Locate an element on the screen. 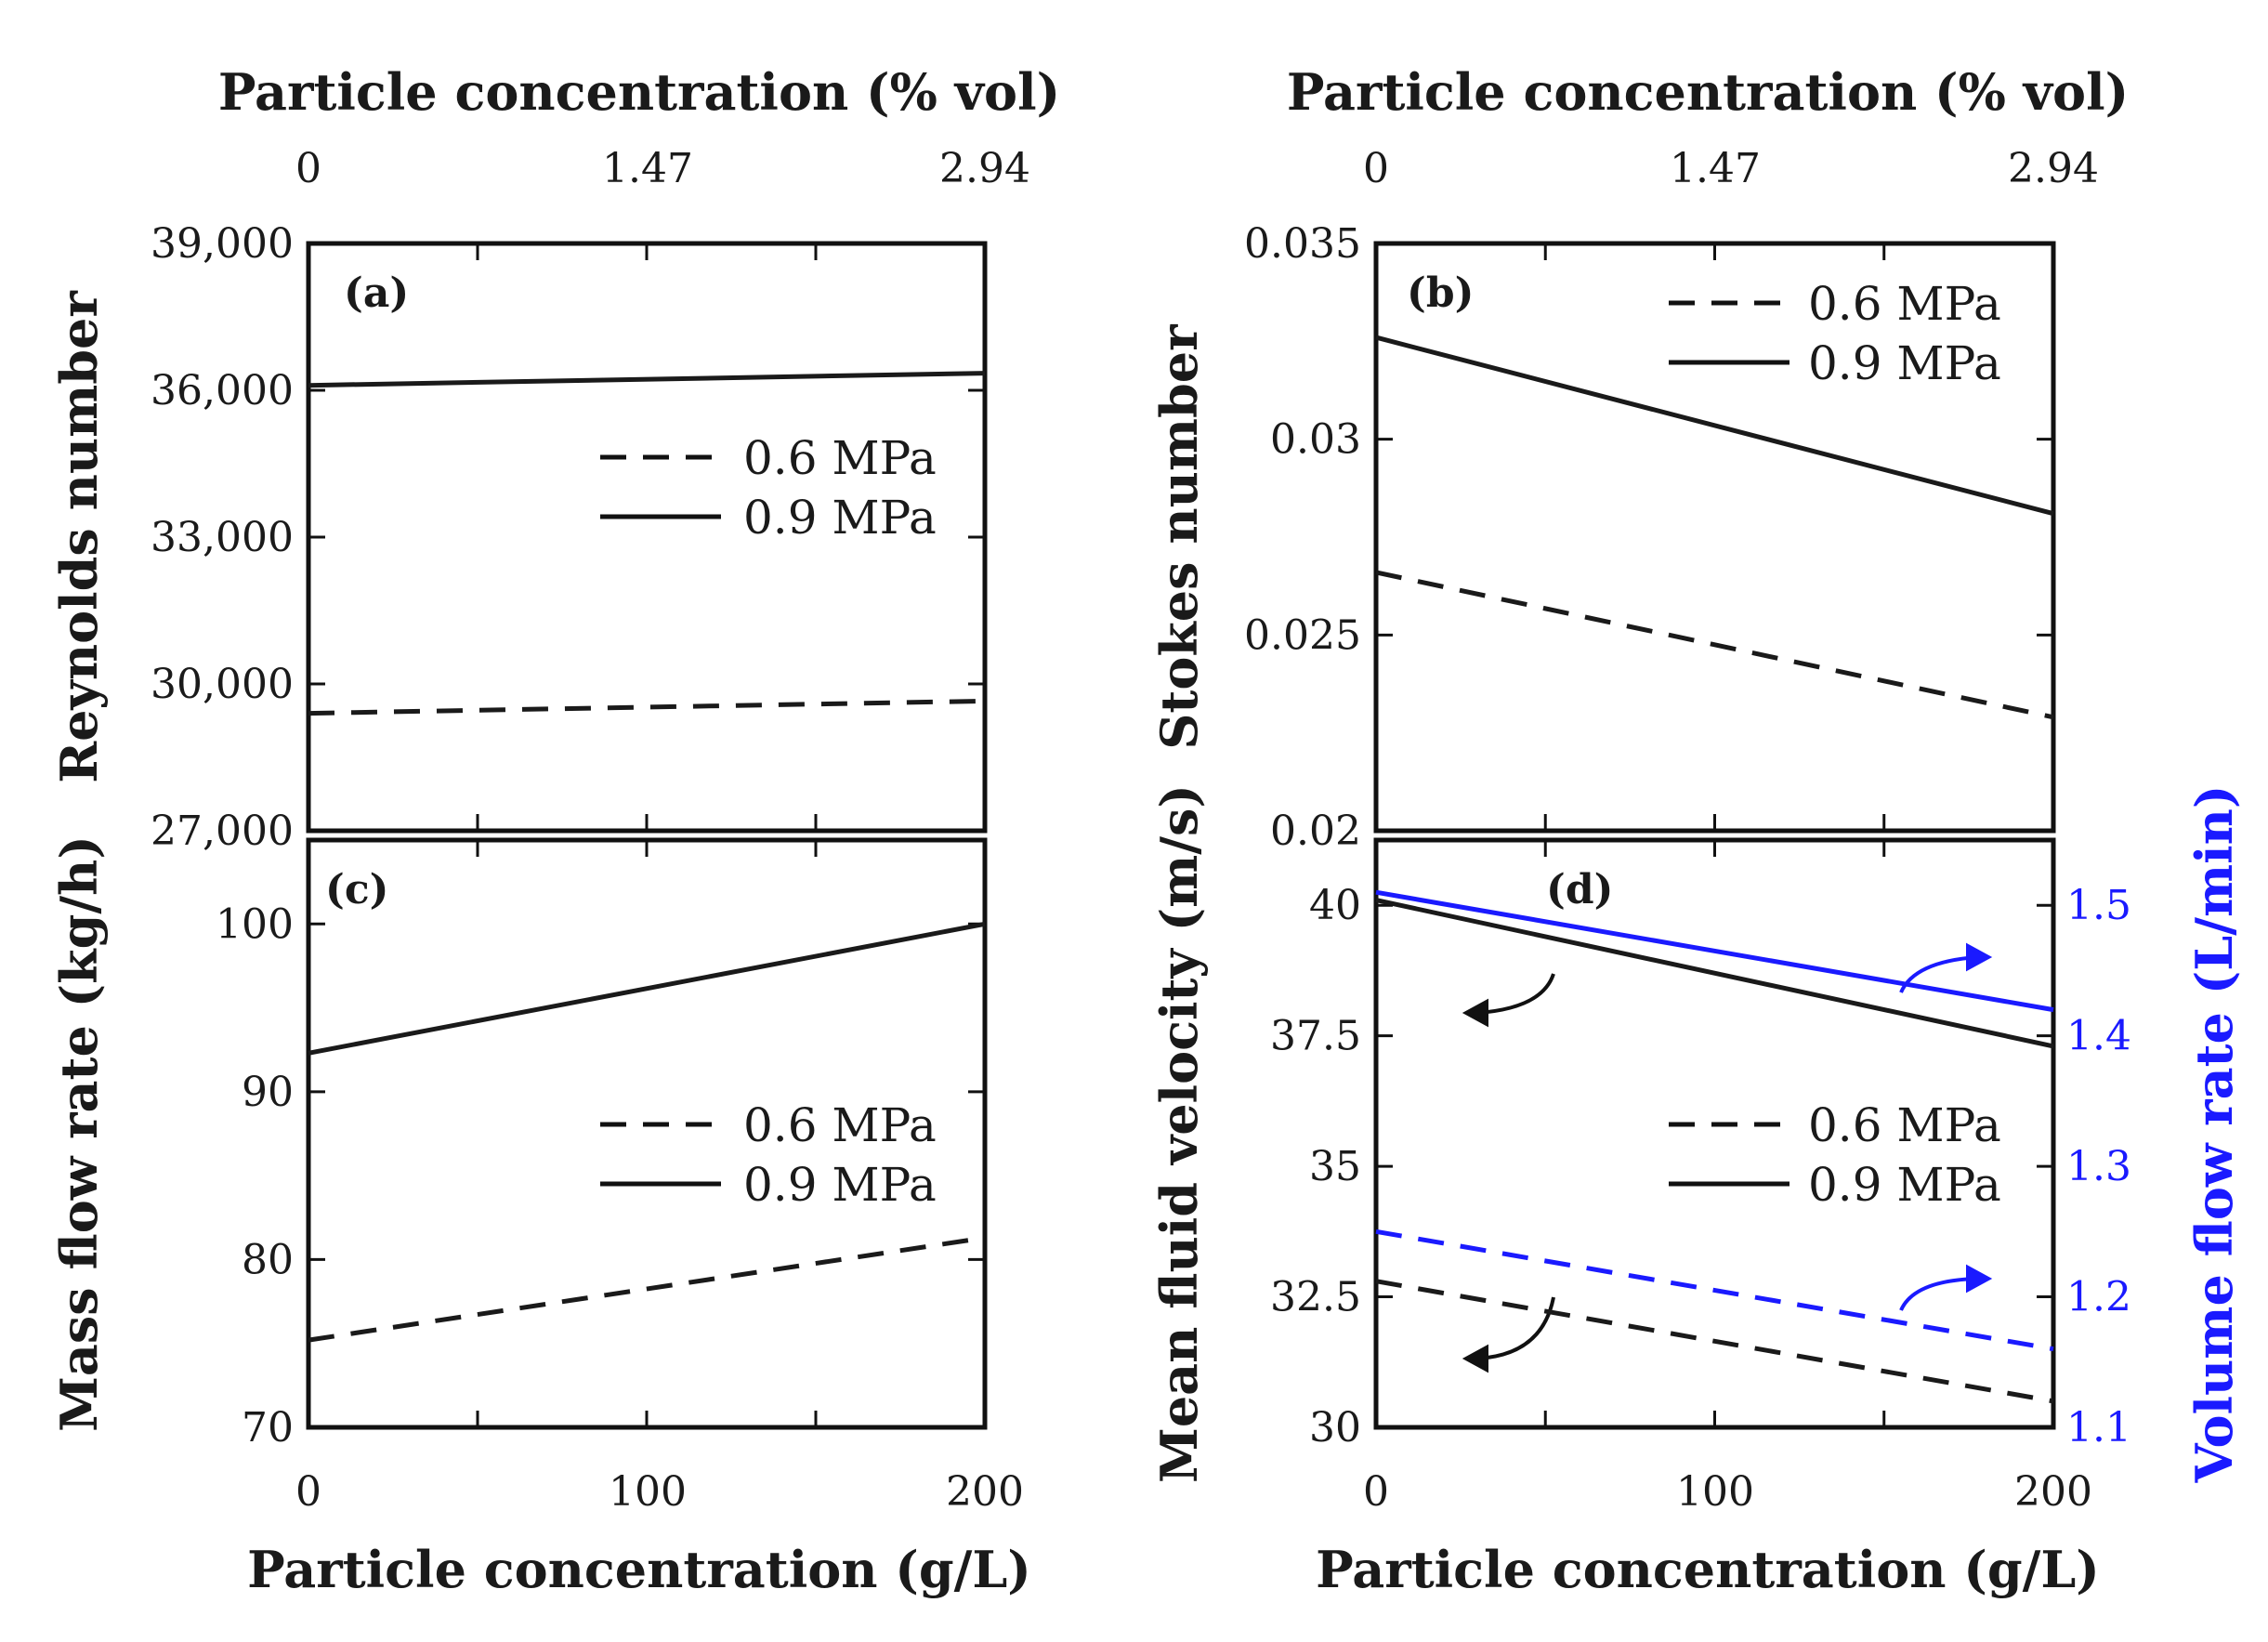 This screenshot has height=1642, width=2268. axis-indicator-arrows is located at coordinates (1727, 1157).